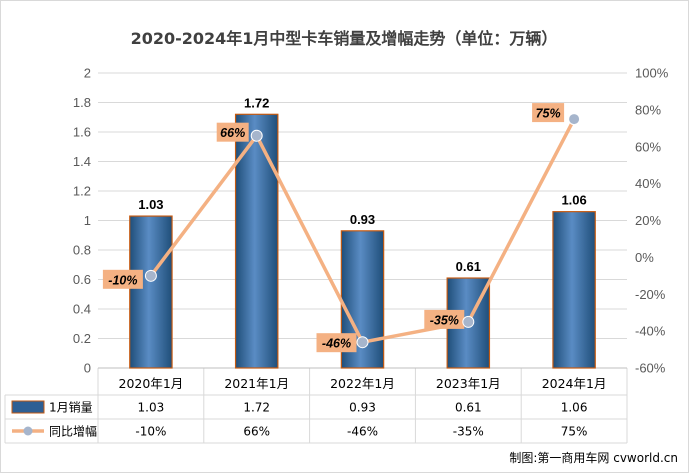 This screenshot has height=473, width=689. Describe the element at coordinates (256, 102) in the screenshot. I see `bar-data-label: 1.72` at that location.